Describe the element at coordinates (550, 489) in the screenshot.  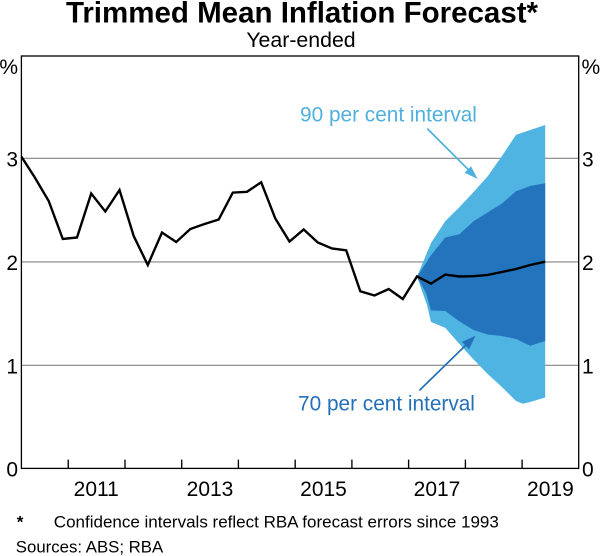
I see `svg-text: 2019` at that location.